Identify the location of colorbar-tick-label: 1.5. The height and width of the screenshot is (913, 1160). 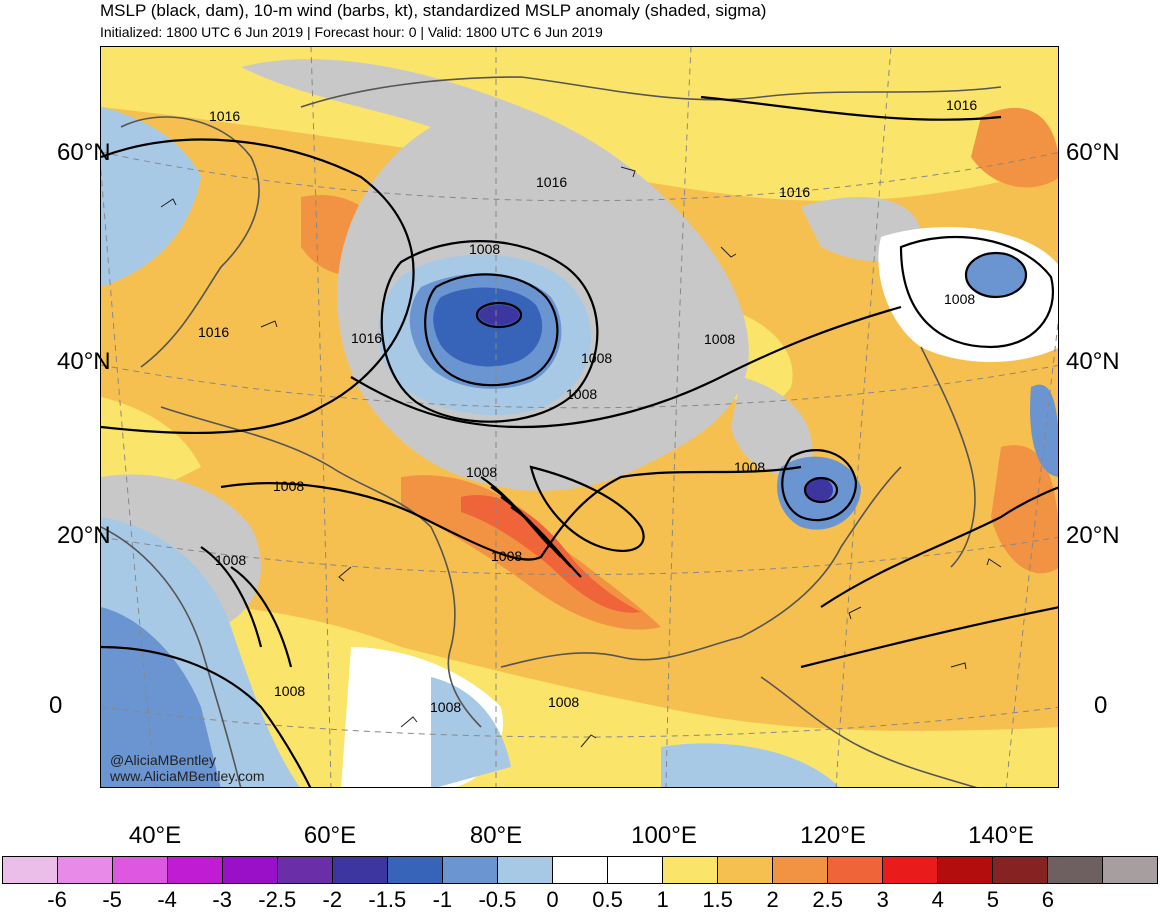
(717, 899).